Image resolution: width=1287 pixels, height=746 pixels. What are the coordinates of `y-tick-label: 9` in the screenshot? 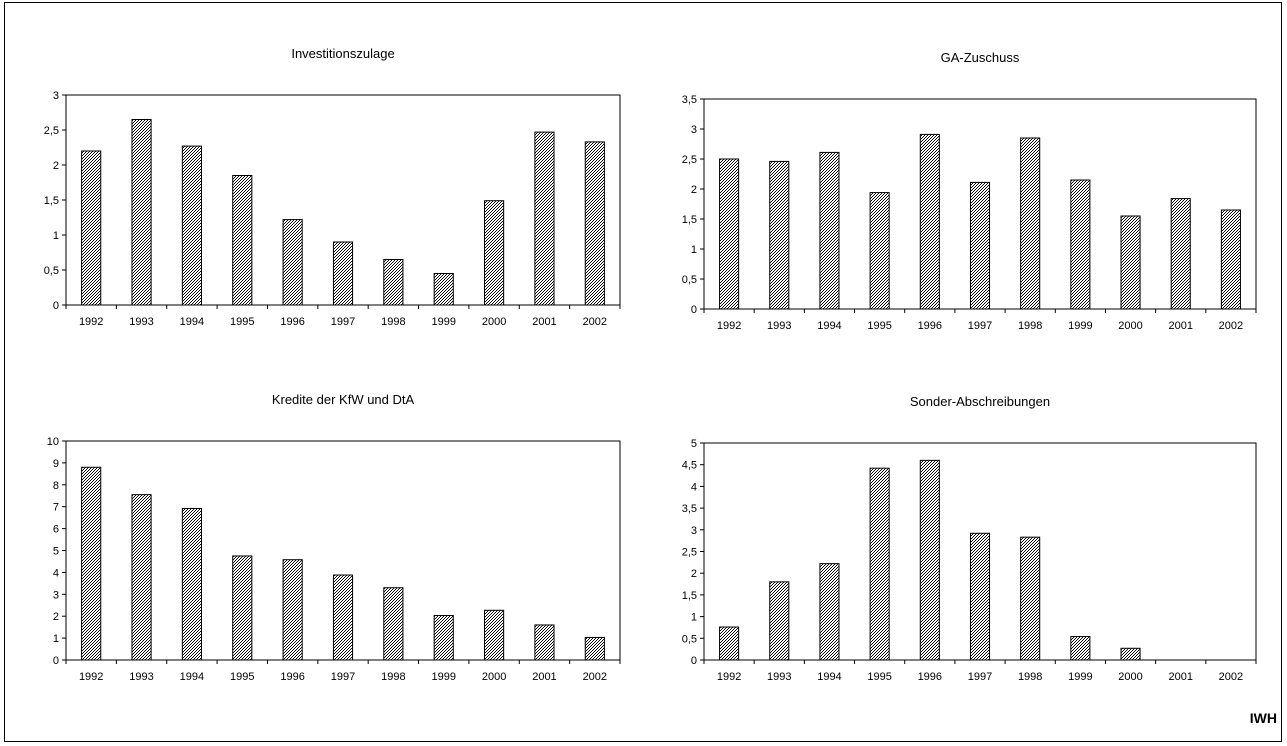 It's located at (56, 464).